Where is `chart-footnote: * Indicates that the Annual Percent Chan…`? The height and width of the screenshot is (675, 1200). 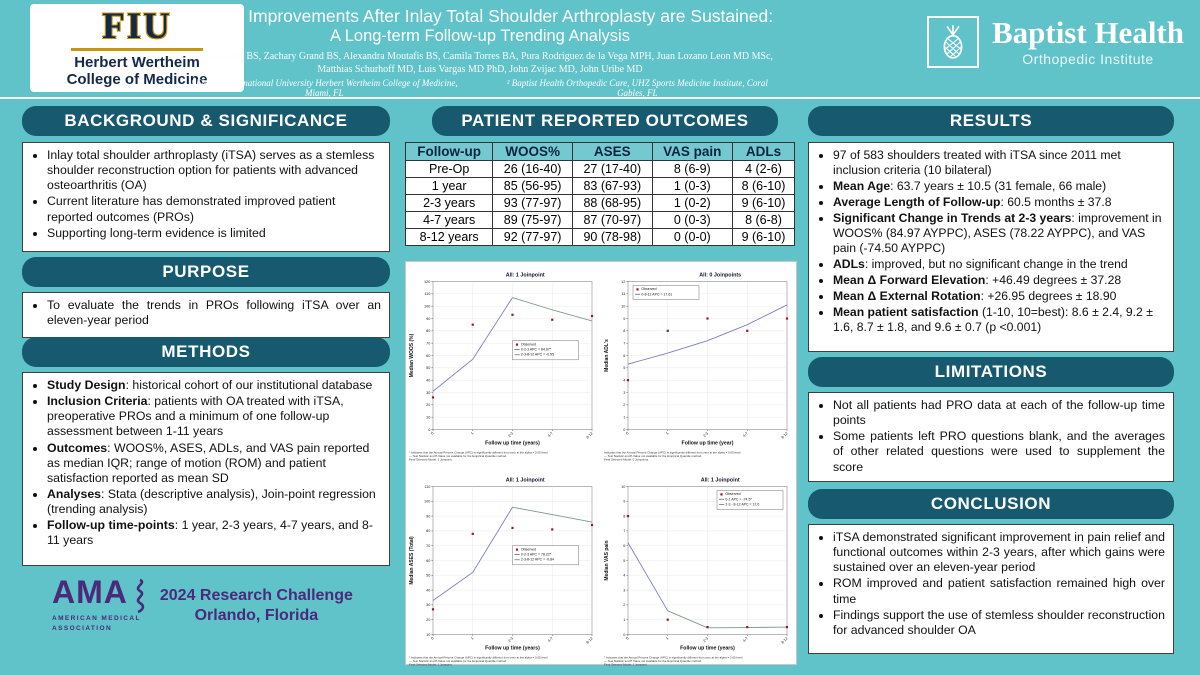
chart-footnote: * Indicates that the Annual Percent Chan… is located at coordinates (478, 453).